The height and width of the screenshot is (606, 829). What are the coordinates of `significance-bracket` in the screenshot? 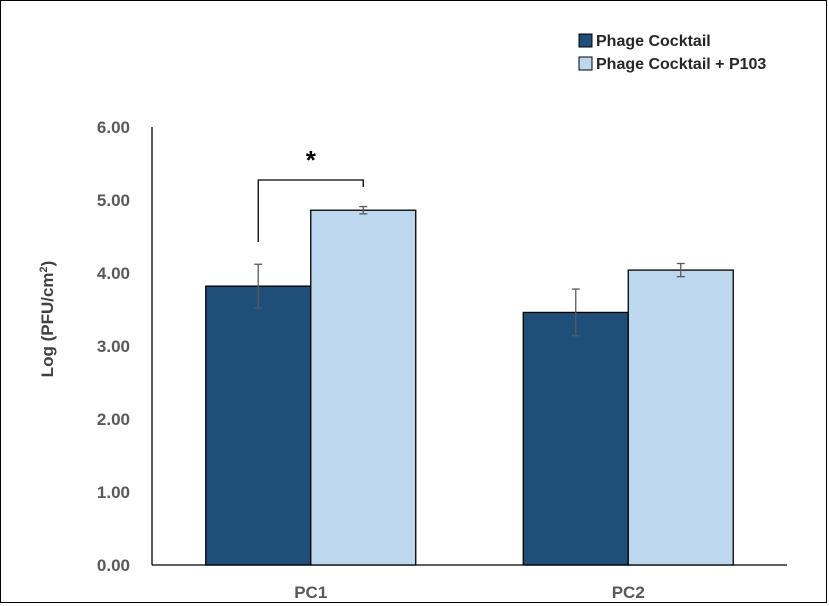 It's located at (310, 210).